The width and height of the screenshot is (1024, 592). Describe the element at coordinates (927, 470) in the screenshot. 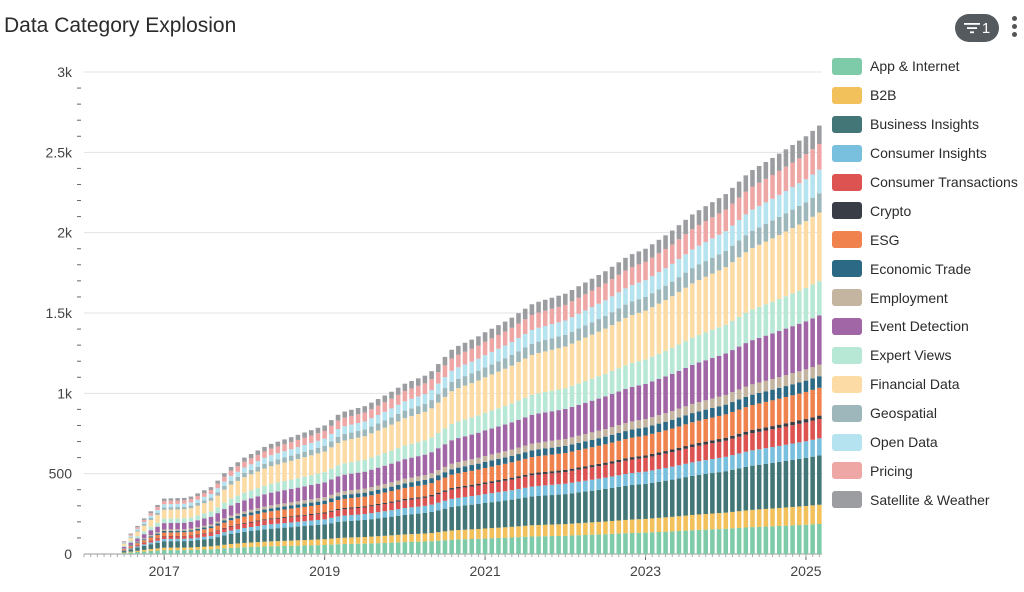

I see `legend-item: Pricing` at that location.